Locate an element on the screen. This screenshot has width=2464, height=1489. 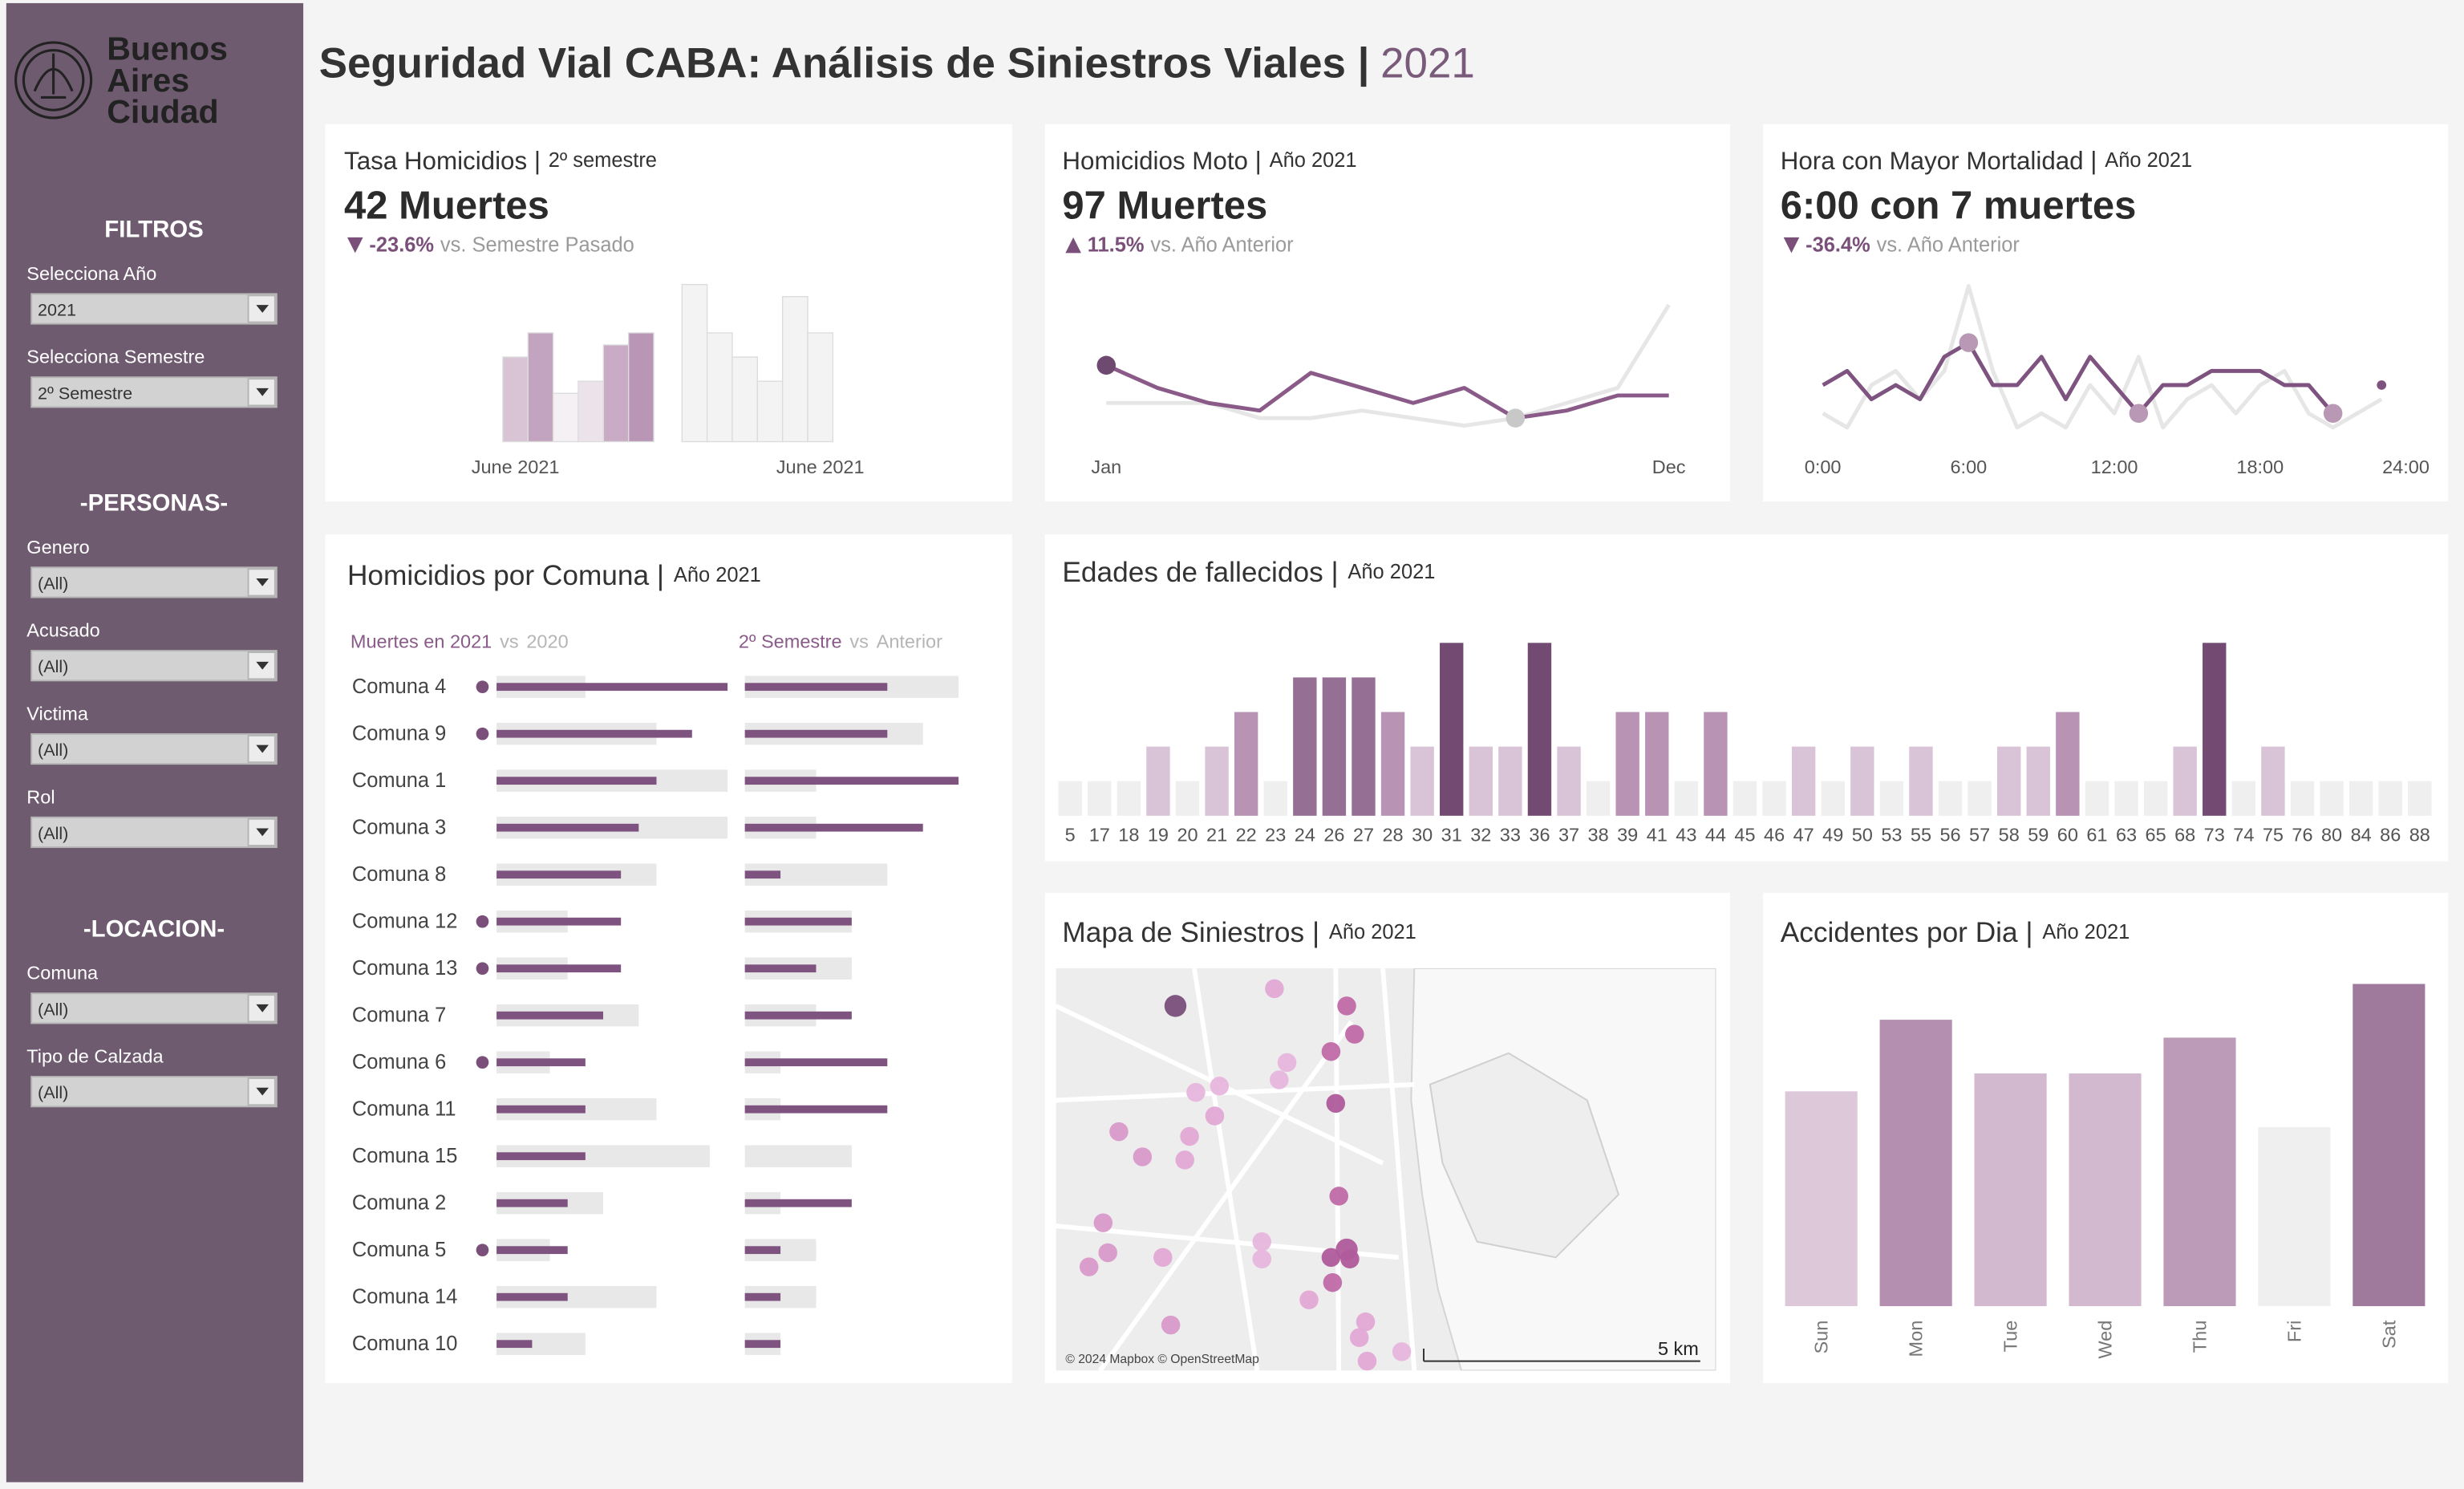
x-tick-label: 21 is located at coordinates (1216, 834).